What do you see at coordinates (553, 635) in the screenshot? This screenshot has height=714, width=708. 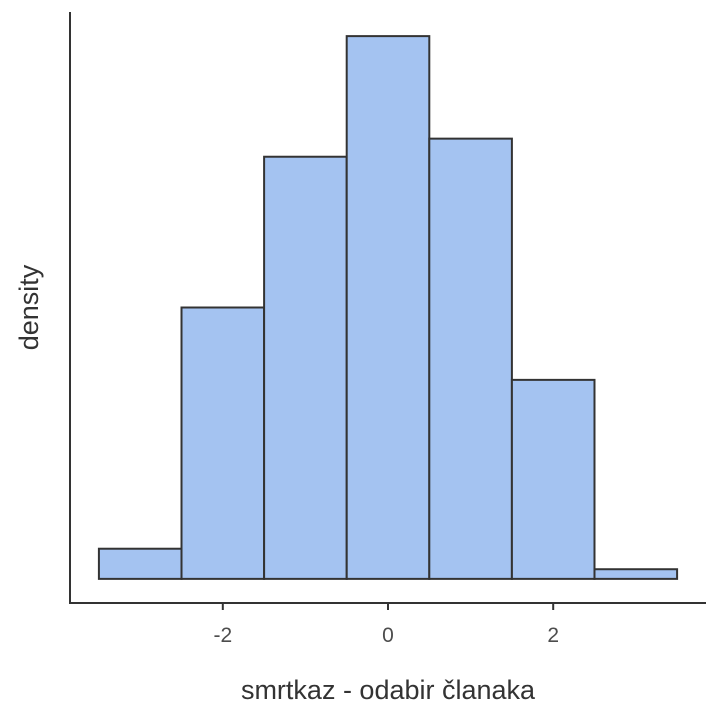 I see `x-tick-label-2: 2` at bounding box center [553, 635].